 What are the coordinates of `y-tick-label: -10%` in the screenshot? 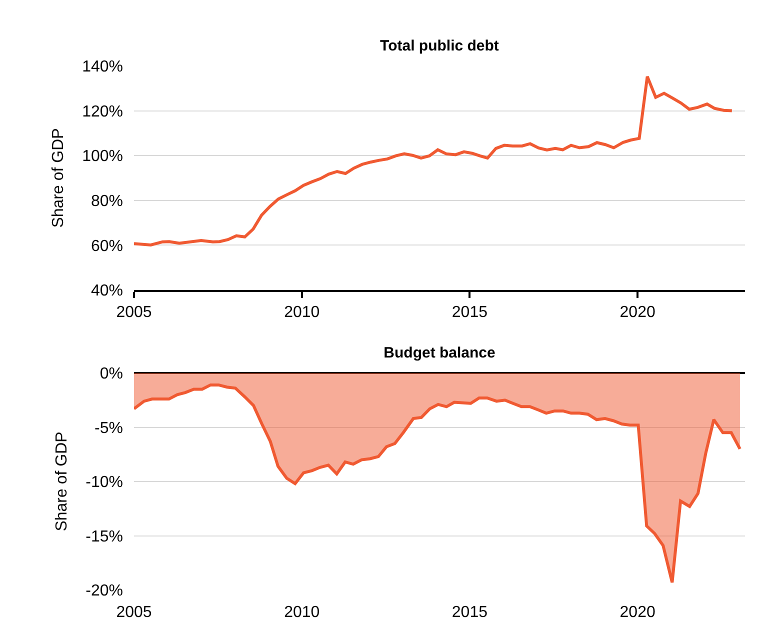 It's located at (104, 483).